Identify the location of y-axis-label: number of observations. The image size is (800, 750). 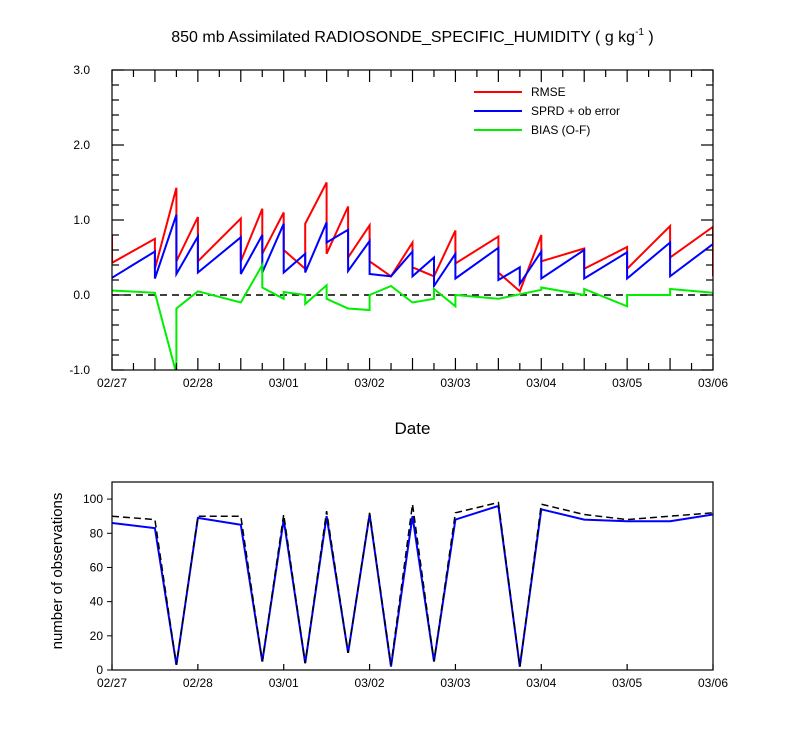
(57, 571).